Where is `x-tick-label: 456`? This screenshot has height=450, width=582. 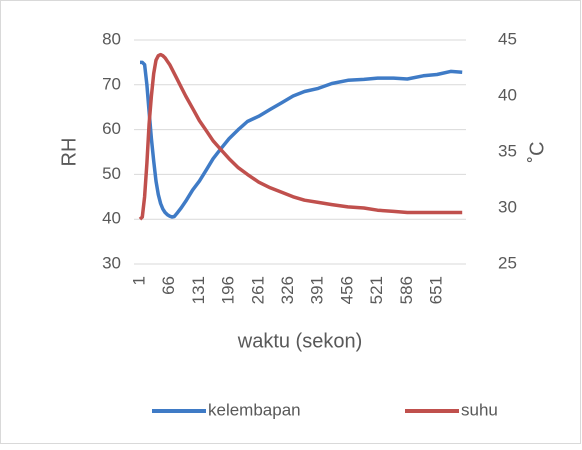 x-tick-label: 456 is located at coordinates (346, 290).